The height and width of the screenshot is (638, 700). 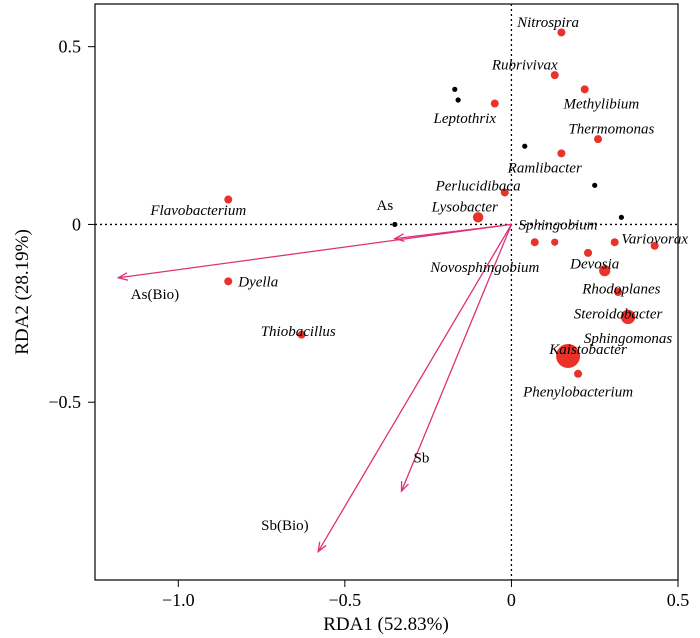 What do you see at coordinates (384, 206) in the screenshot?
I see `env-label: As` at bounding box center [384, 206].